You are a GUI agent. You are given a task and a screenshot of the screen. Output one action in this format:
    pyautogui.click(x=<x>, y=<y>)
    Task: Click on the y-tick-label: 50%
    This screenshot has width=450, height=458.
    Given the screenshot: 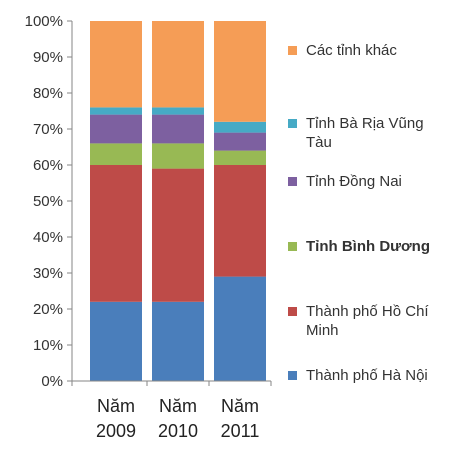 What is the action you would take?
    pyautogui.click(x=48, y=201)
    